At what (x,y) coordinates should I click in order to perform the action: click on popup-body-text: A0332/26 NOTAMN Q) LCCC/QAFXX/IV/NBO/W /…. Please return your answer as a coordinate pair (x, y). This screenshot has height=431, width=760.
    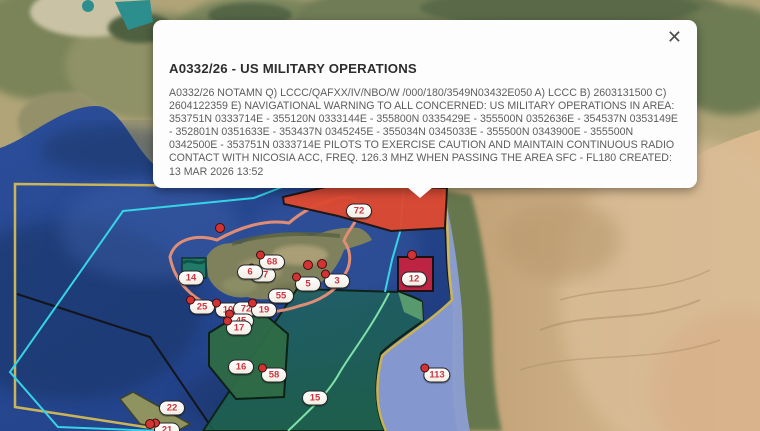
    Looking at the image, I should click on (423, 132).